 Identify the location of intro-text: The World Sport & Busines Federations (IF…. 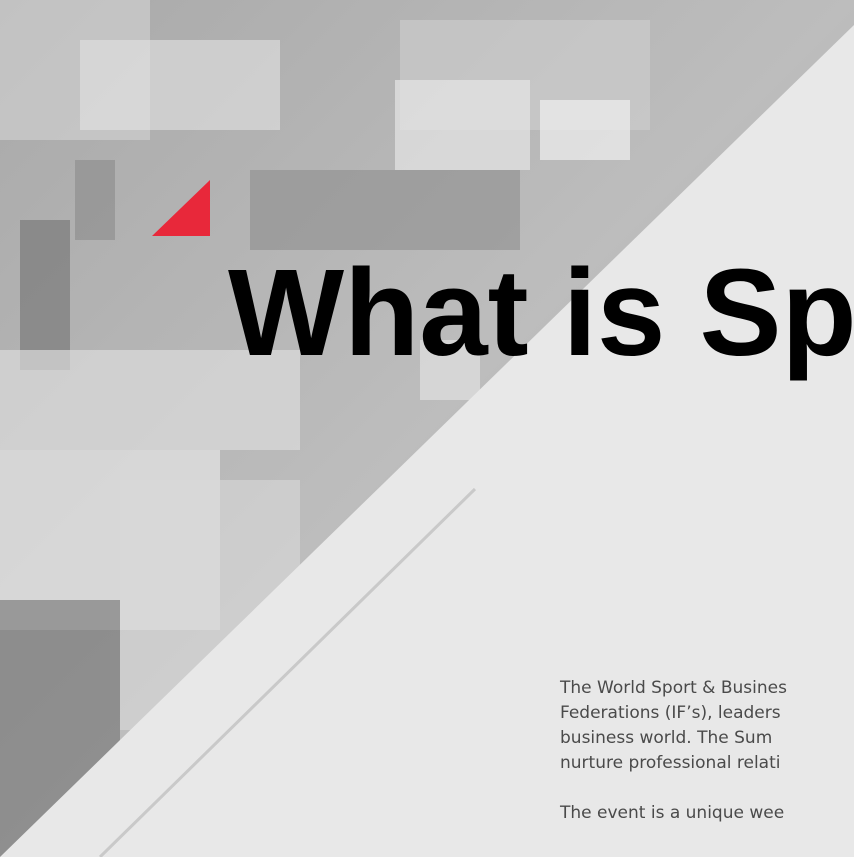
(673, 750).